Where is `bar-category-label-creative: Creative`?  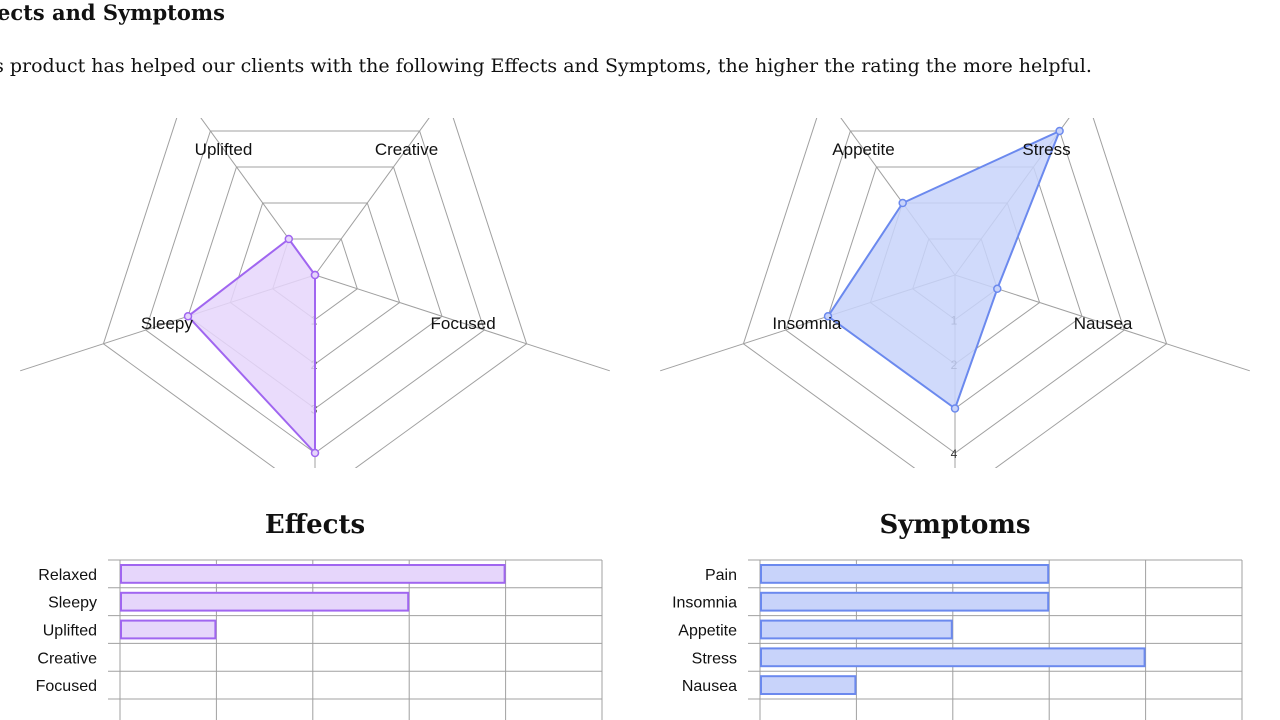 bar-category-label-creative: Creative is located at coordinates (67, 658).